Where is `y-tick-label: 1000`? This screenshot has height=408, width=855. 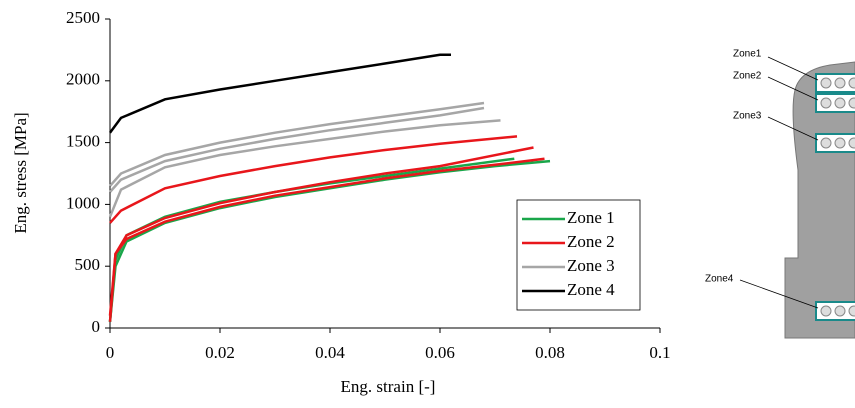 y-tick-label: 1000 is located at coordinates (83, 202).